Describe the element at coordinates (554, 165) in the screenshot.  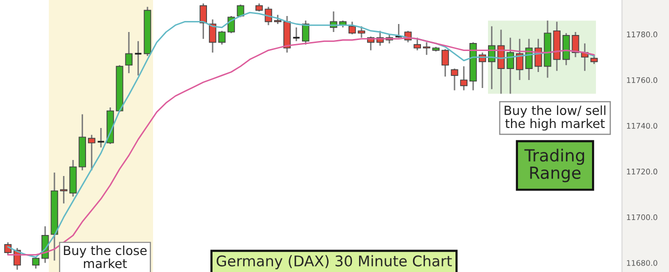
I see `annotation: Trading Range` at that location.